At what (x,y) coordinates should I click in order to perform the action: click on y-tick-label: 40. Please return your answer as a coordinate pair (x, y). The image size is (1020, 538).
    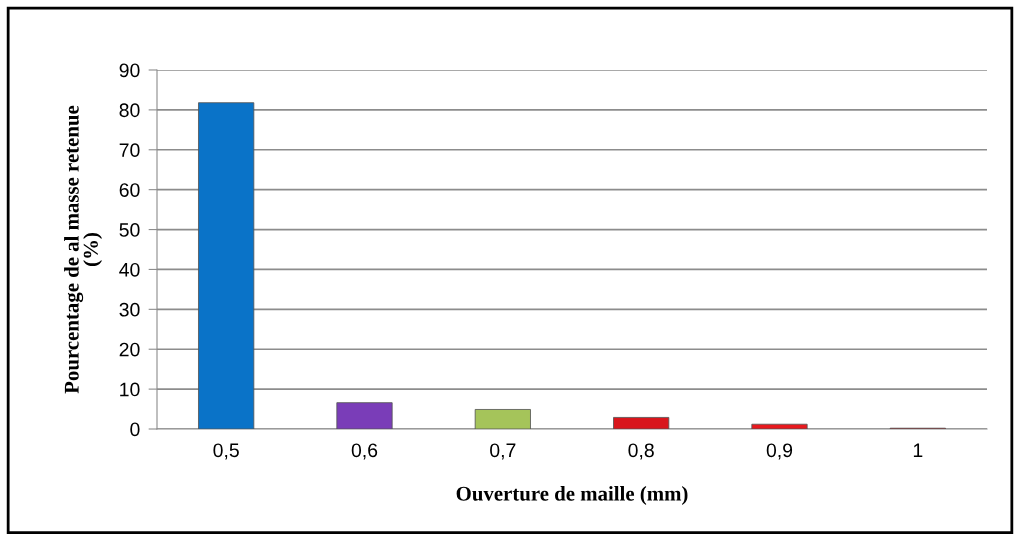
    Looking at the image, I should click on (129, 269).